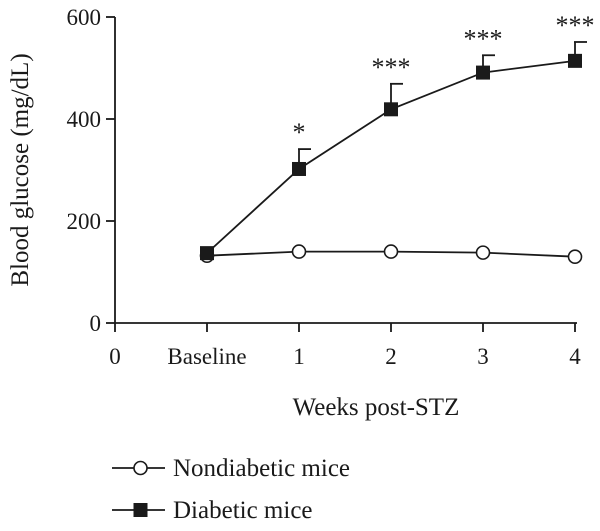 Image resolution: width=600 pixels, height=531 pixels. I want to click on legend-marker-square, so click(140, 510).